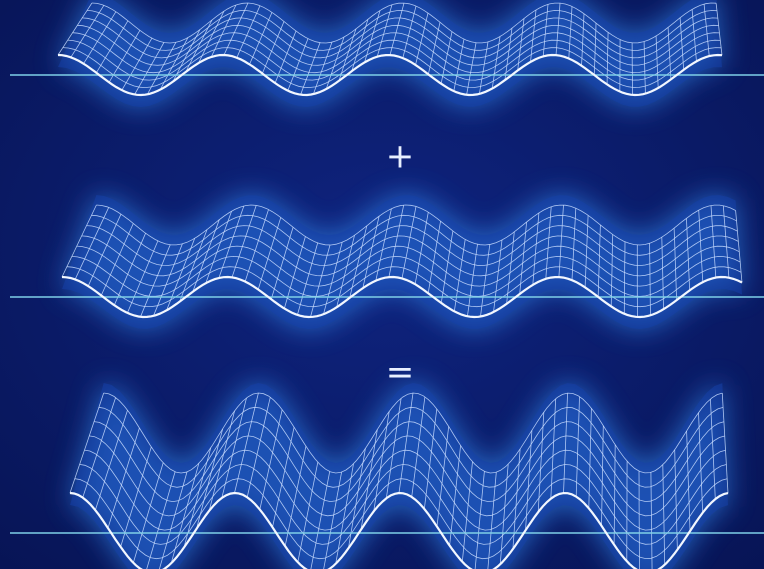  Describe the element at coordinates (400, 373) in the screenshot. I see `equals-sign: =` at that location.